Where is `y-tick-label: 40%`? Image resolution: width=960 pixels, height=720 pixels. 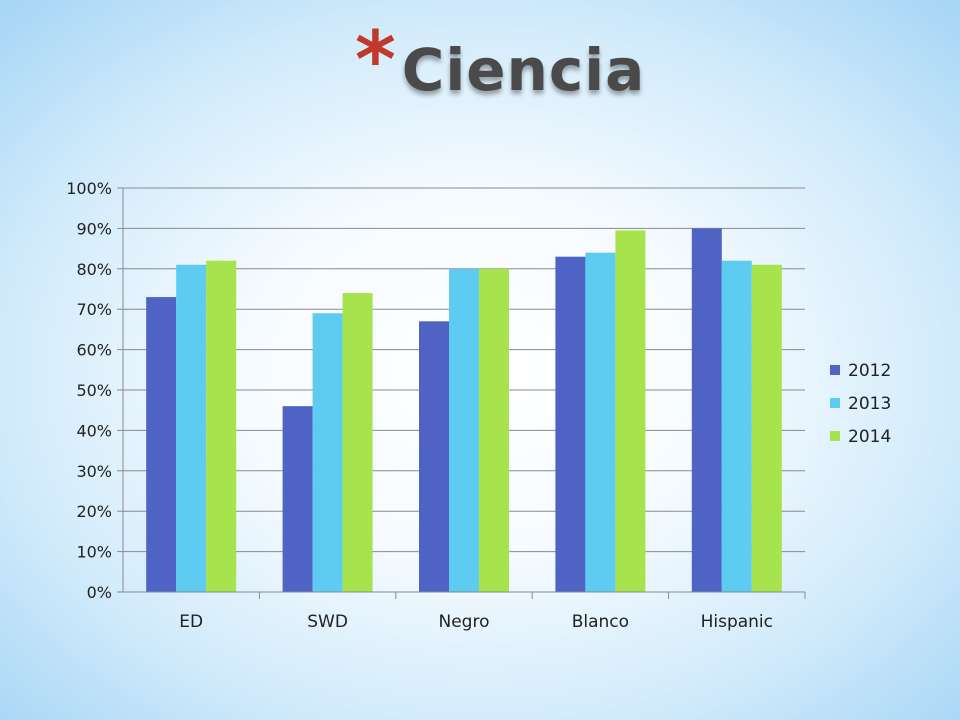
y-tick-label: 40% is located at coordinates (94, 430).